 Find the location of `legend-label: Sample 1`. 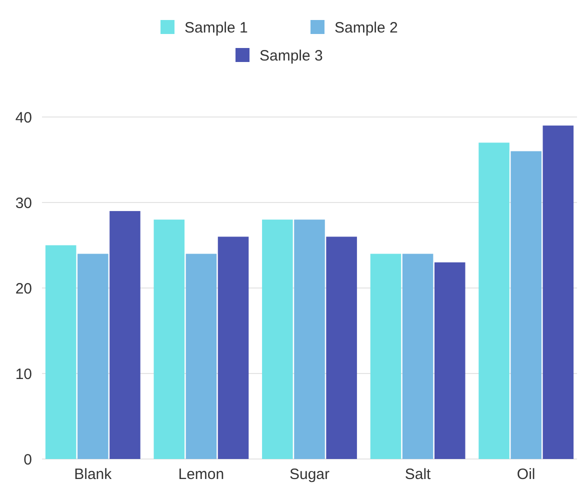

legend-label: Sample 1 is located at coordinates (216, 27).